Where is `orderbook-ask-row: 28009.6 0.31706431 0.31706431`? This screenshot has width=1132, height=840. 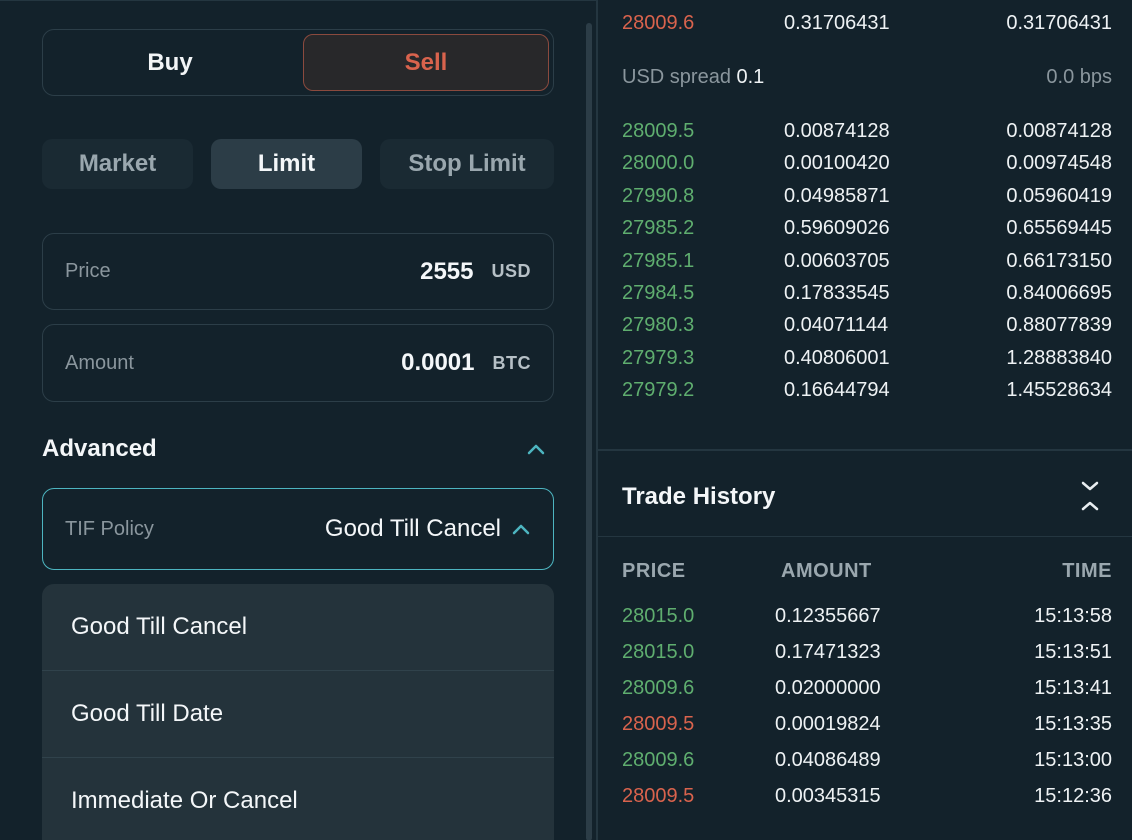 orderbook-ask-row: 28009.6 0.31706431 0.31706431 is located at coordinates (867, 27).